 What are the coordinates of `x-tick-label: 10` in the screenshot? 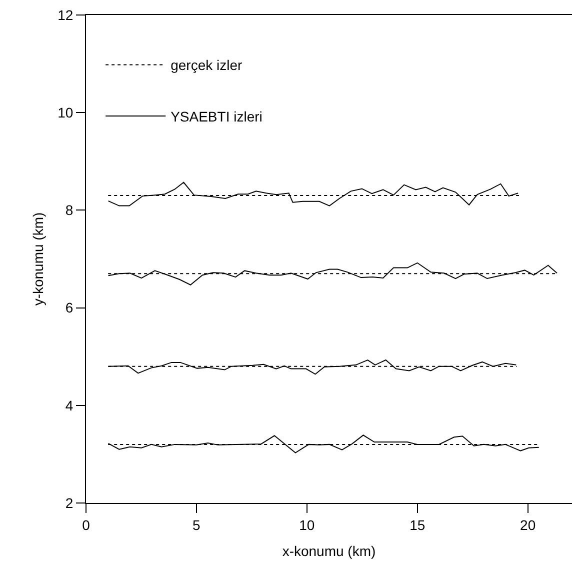 It's located at (307, 524).